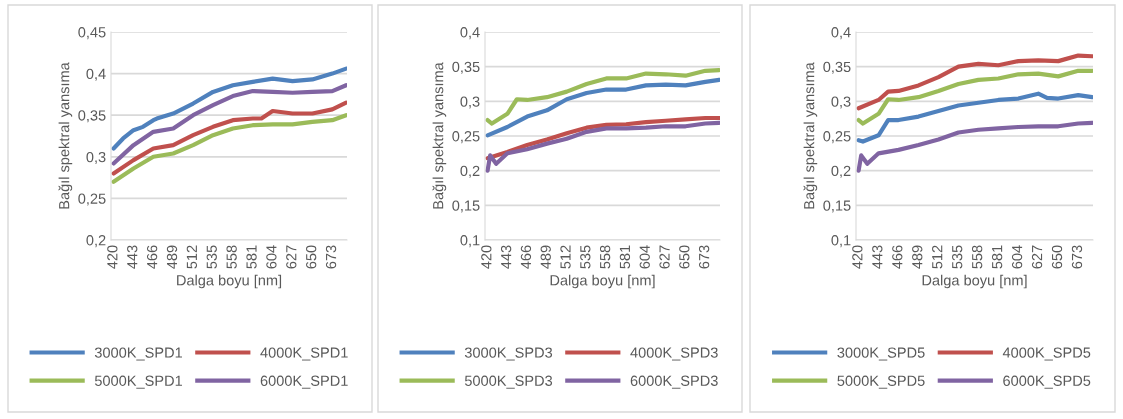 This screenshot has width=1123, height=419. I want to click on legend-label: 6000K_SPD1, so click(304, 382).